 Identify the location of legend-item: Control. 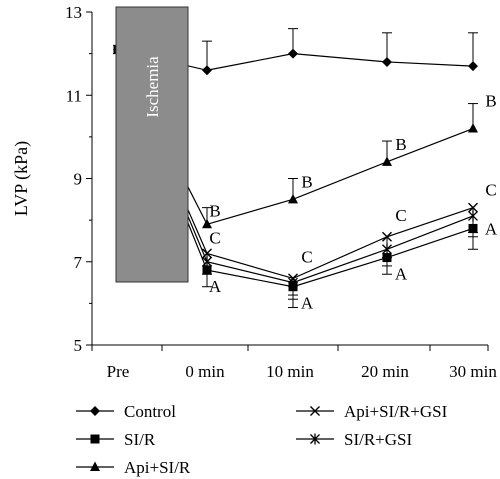
(126, 411).